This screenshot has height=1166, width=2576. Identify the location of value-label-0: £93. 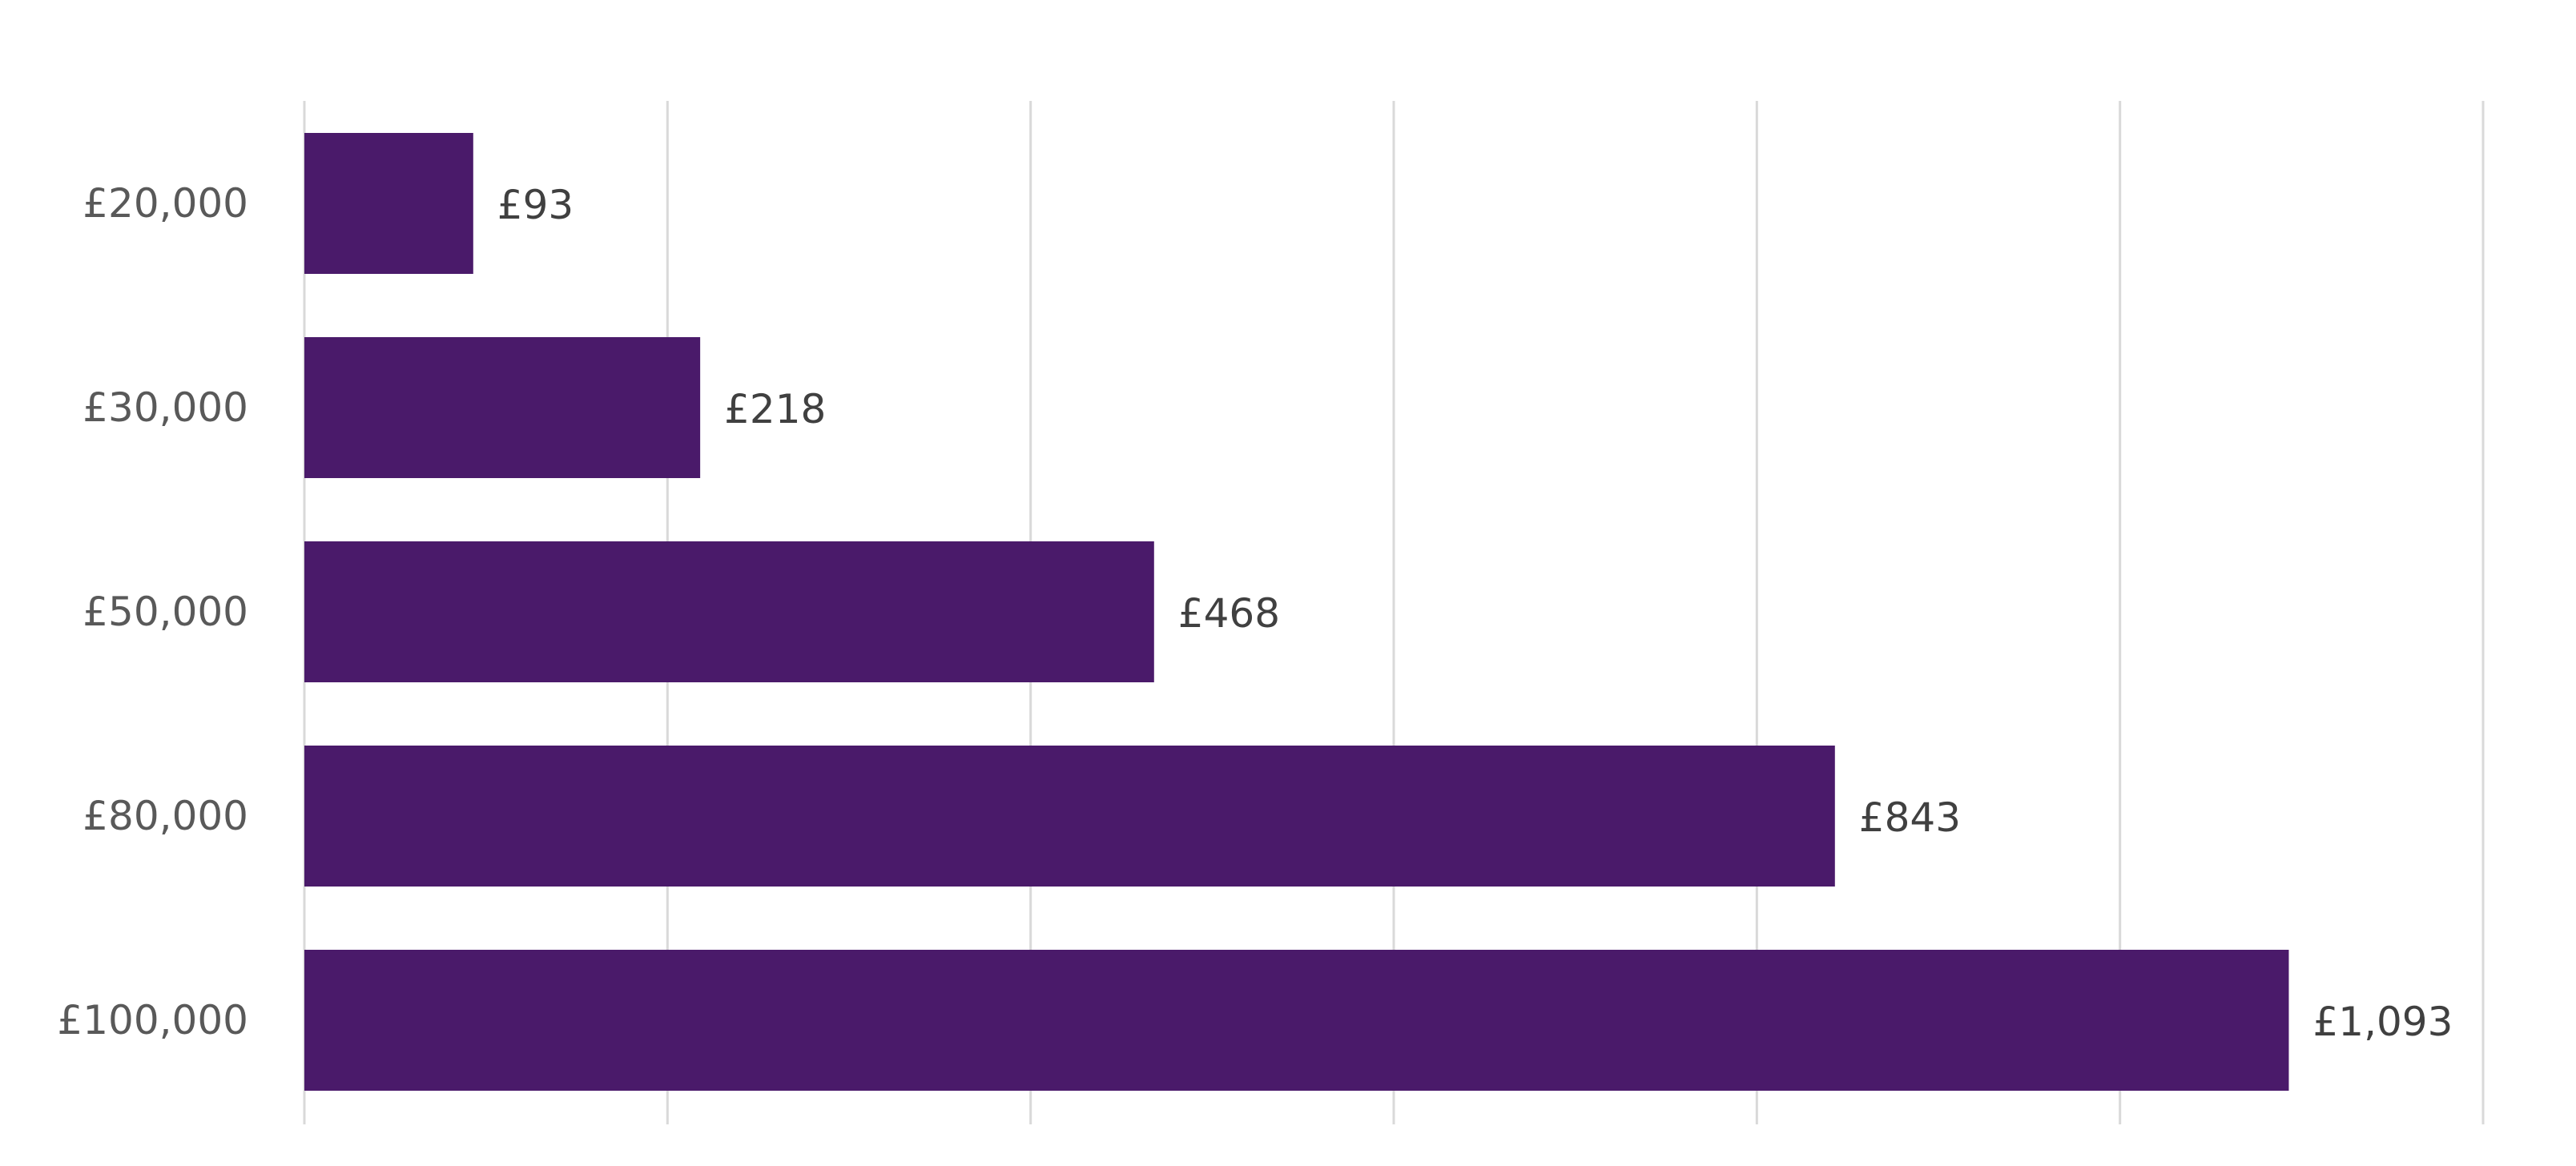
(535, 205).